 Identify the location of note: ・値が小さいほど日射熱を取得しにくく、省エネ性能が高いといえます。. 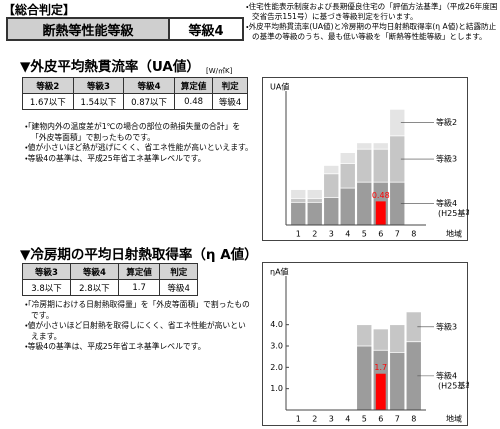
(135, 331).